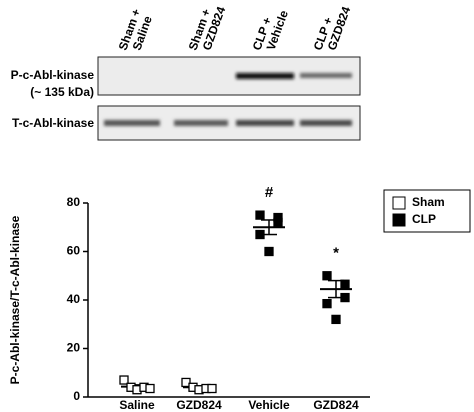  Describe the element at coordinates (74, 202) in the screenshot. I see `y-tick-label: 80` at that location.